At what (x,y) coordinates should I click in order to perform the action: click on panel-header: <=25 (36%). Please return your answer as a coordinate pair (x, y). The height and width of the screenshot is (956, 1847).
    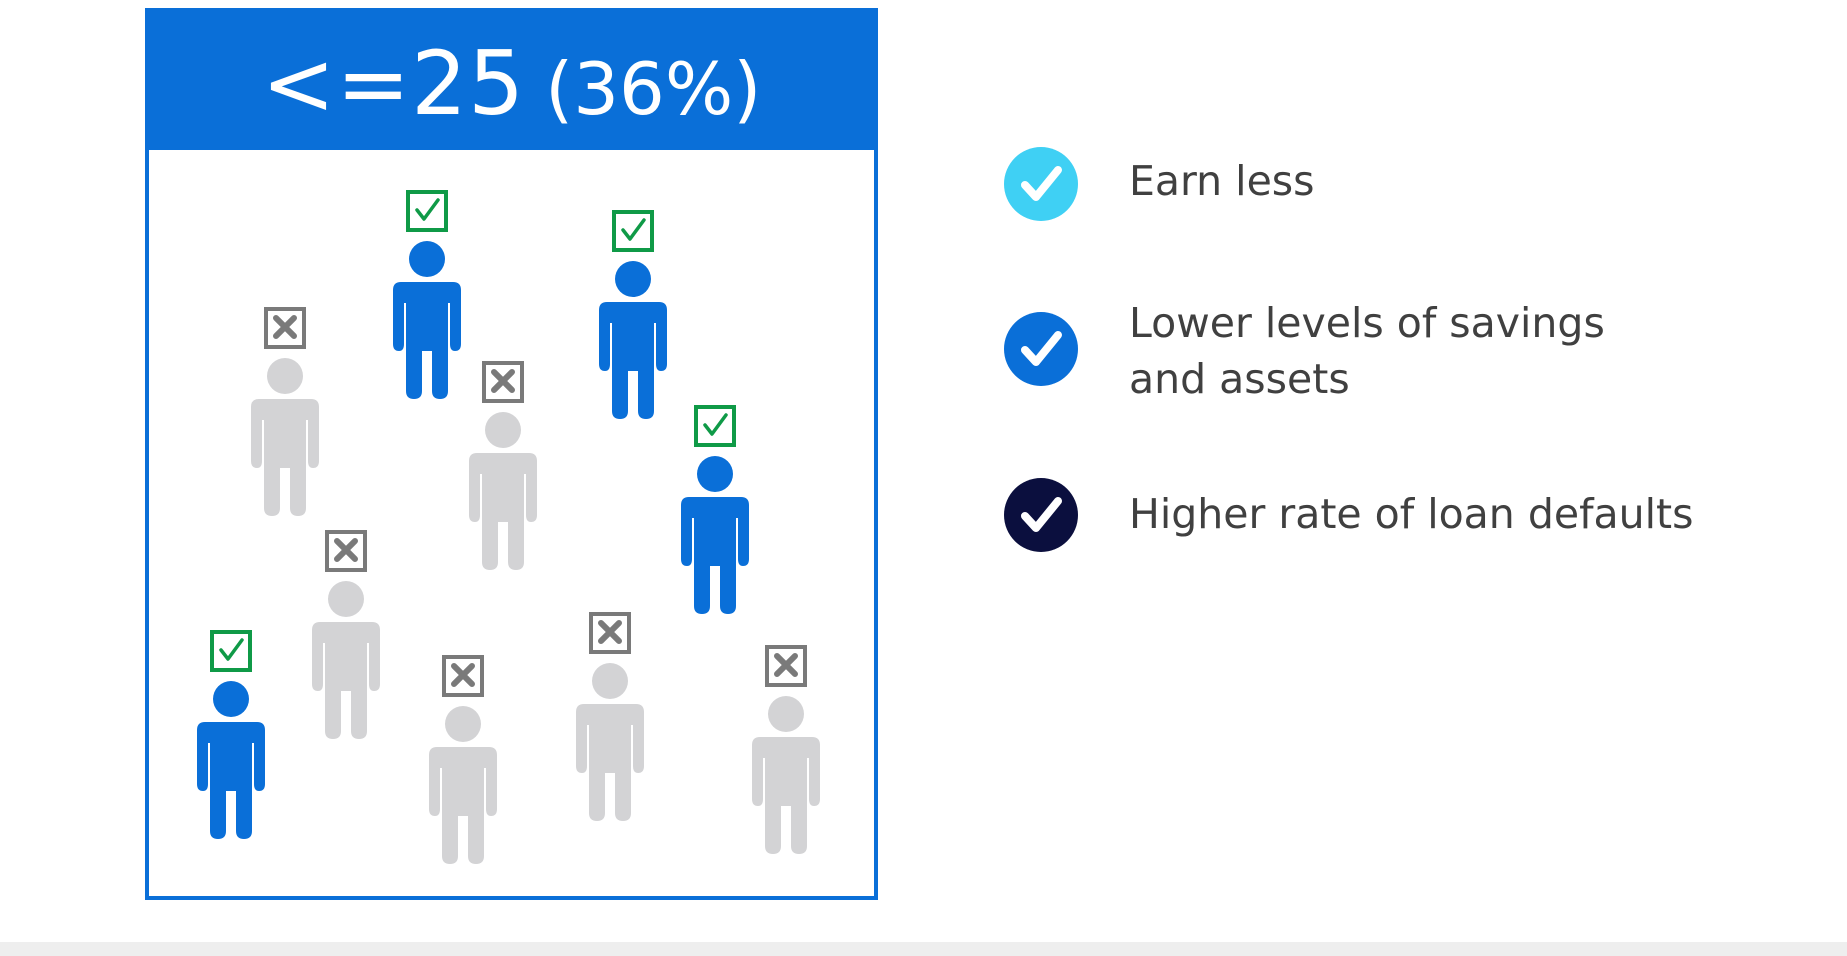
    Looking at the image, I should click on (511, 81).